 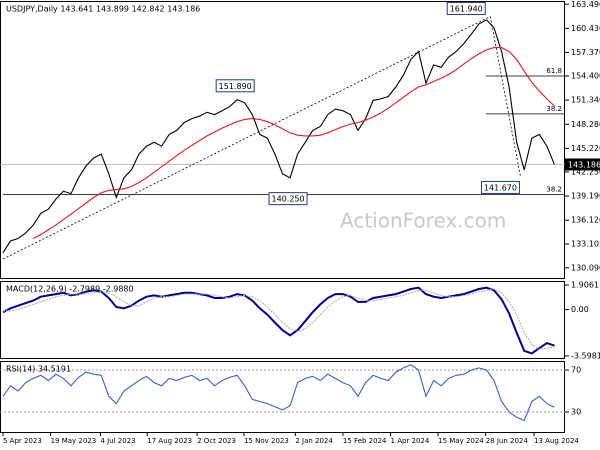 I want to click on x-tick-label: 17 Aug 2023, so click(x=169, y=441).